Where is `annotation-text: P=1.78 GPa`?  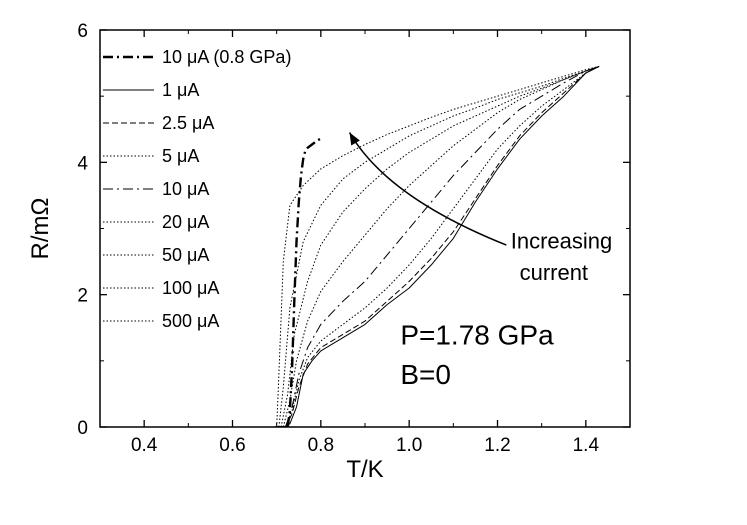
annotation-text: P=1.78 GPa is located at coordinates (477, 334).